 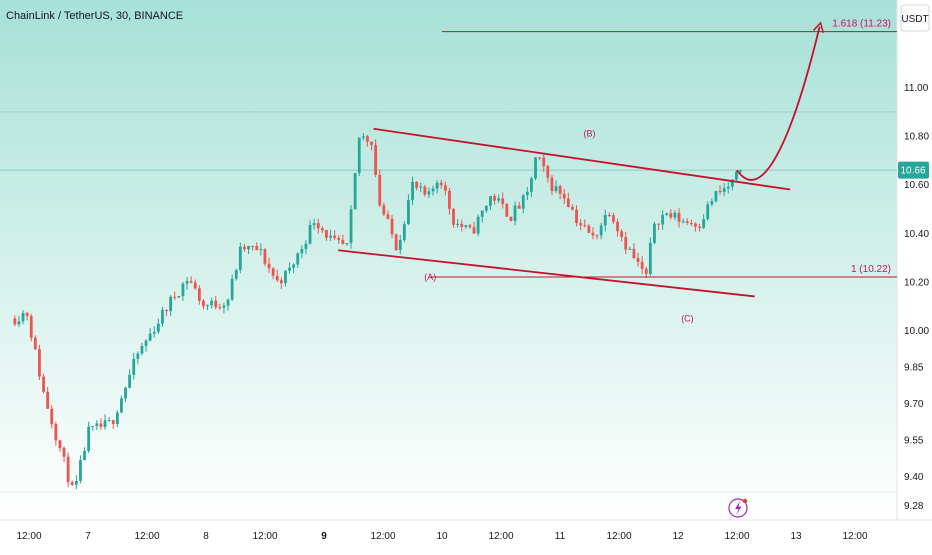 I want to click on price-tick-label: 9.85, so click(x=914, y=367).